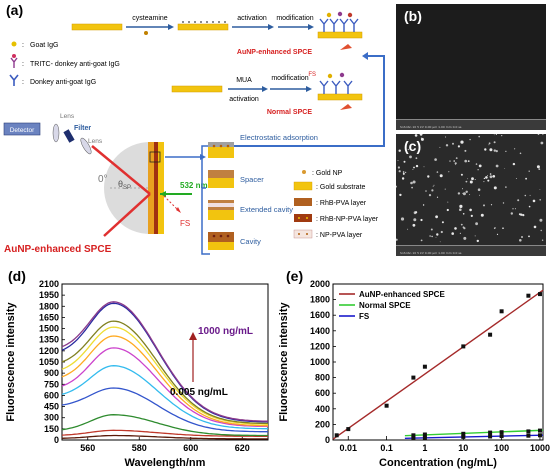 Image resolution: width=550 pixels, height=476 pixels. Describe the element at coordinates (146, 33) in the screenshot. I see `molecule-icon` at that location.